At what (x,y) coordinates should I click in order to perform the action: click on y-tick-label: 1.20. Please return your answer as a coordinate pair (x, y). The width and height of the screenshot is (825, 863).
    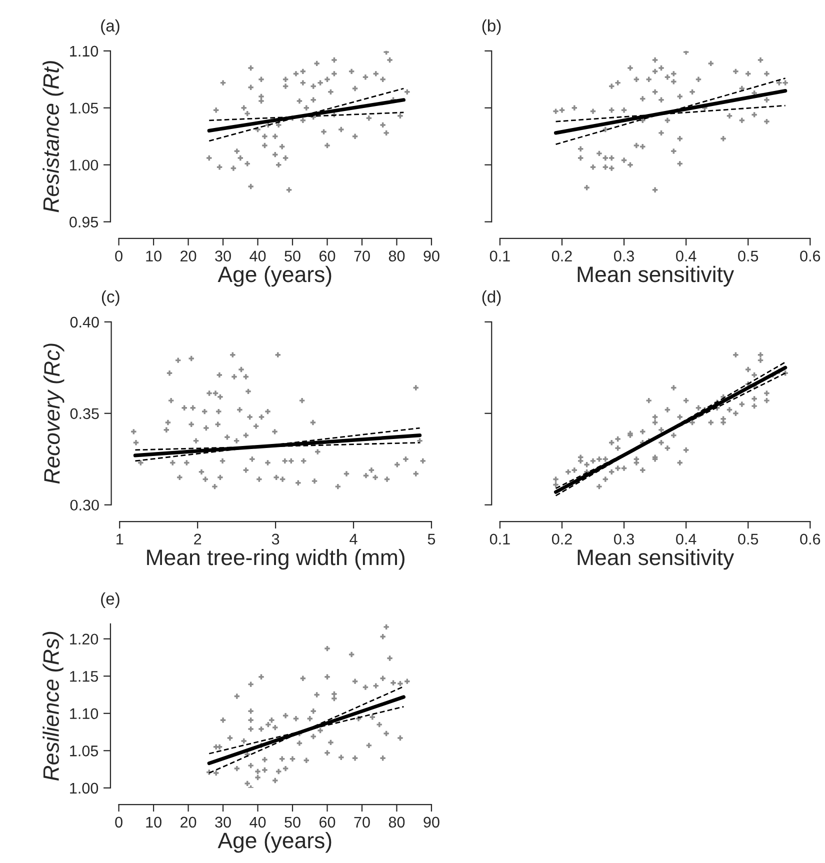
    Looking at the image, I should click on (84, 639).